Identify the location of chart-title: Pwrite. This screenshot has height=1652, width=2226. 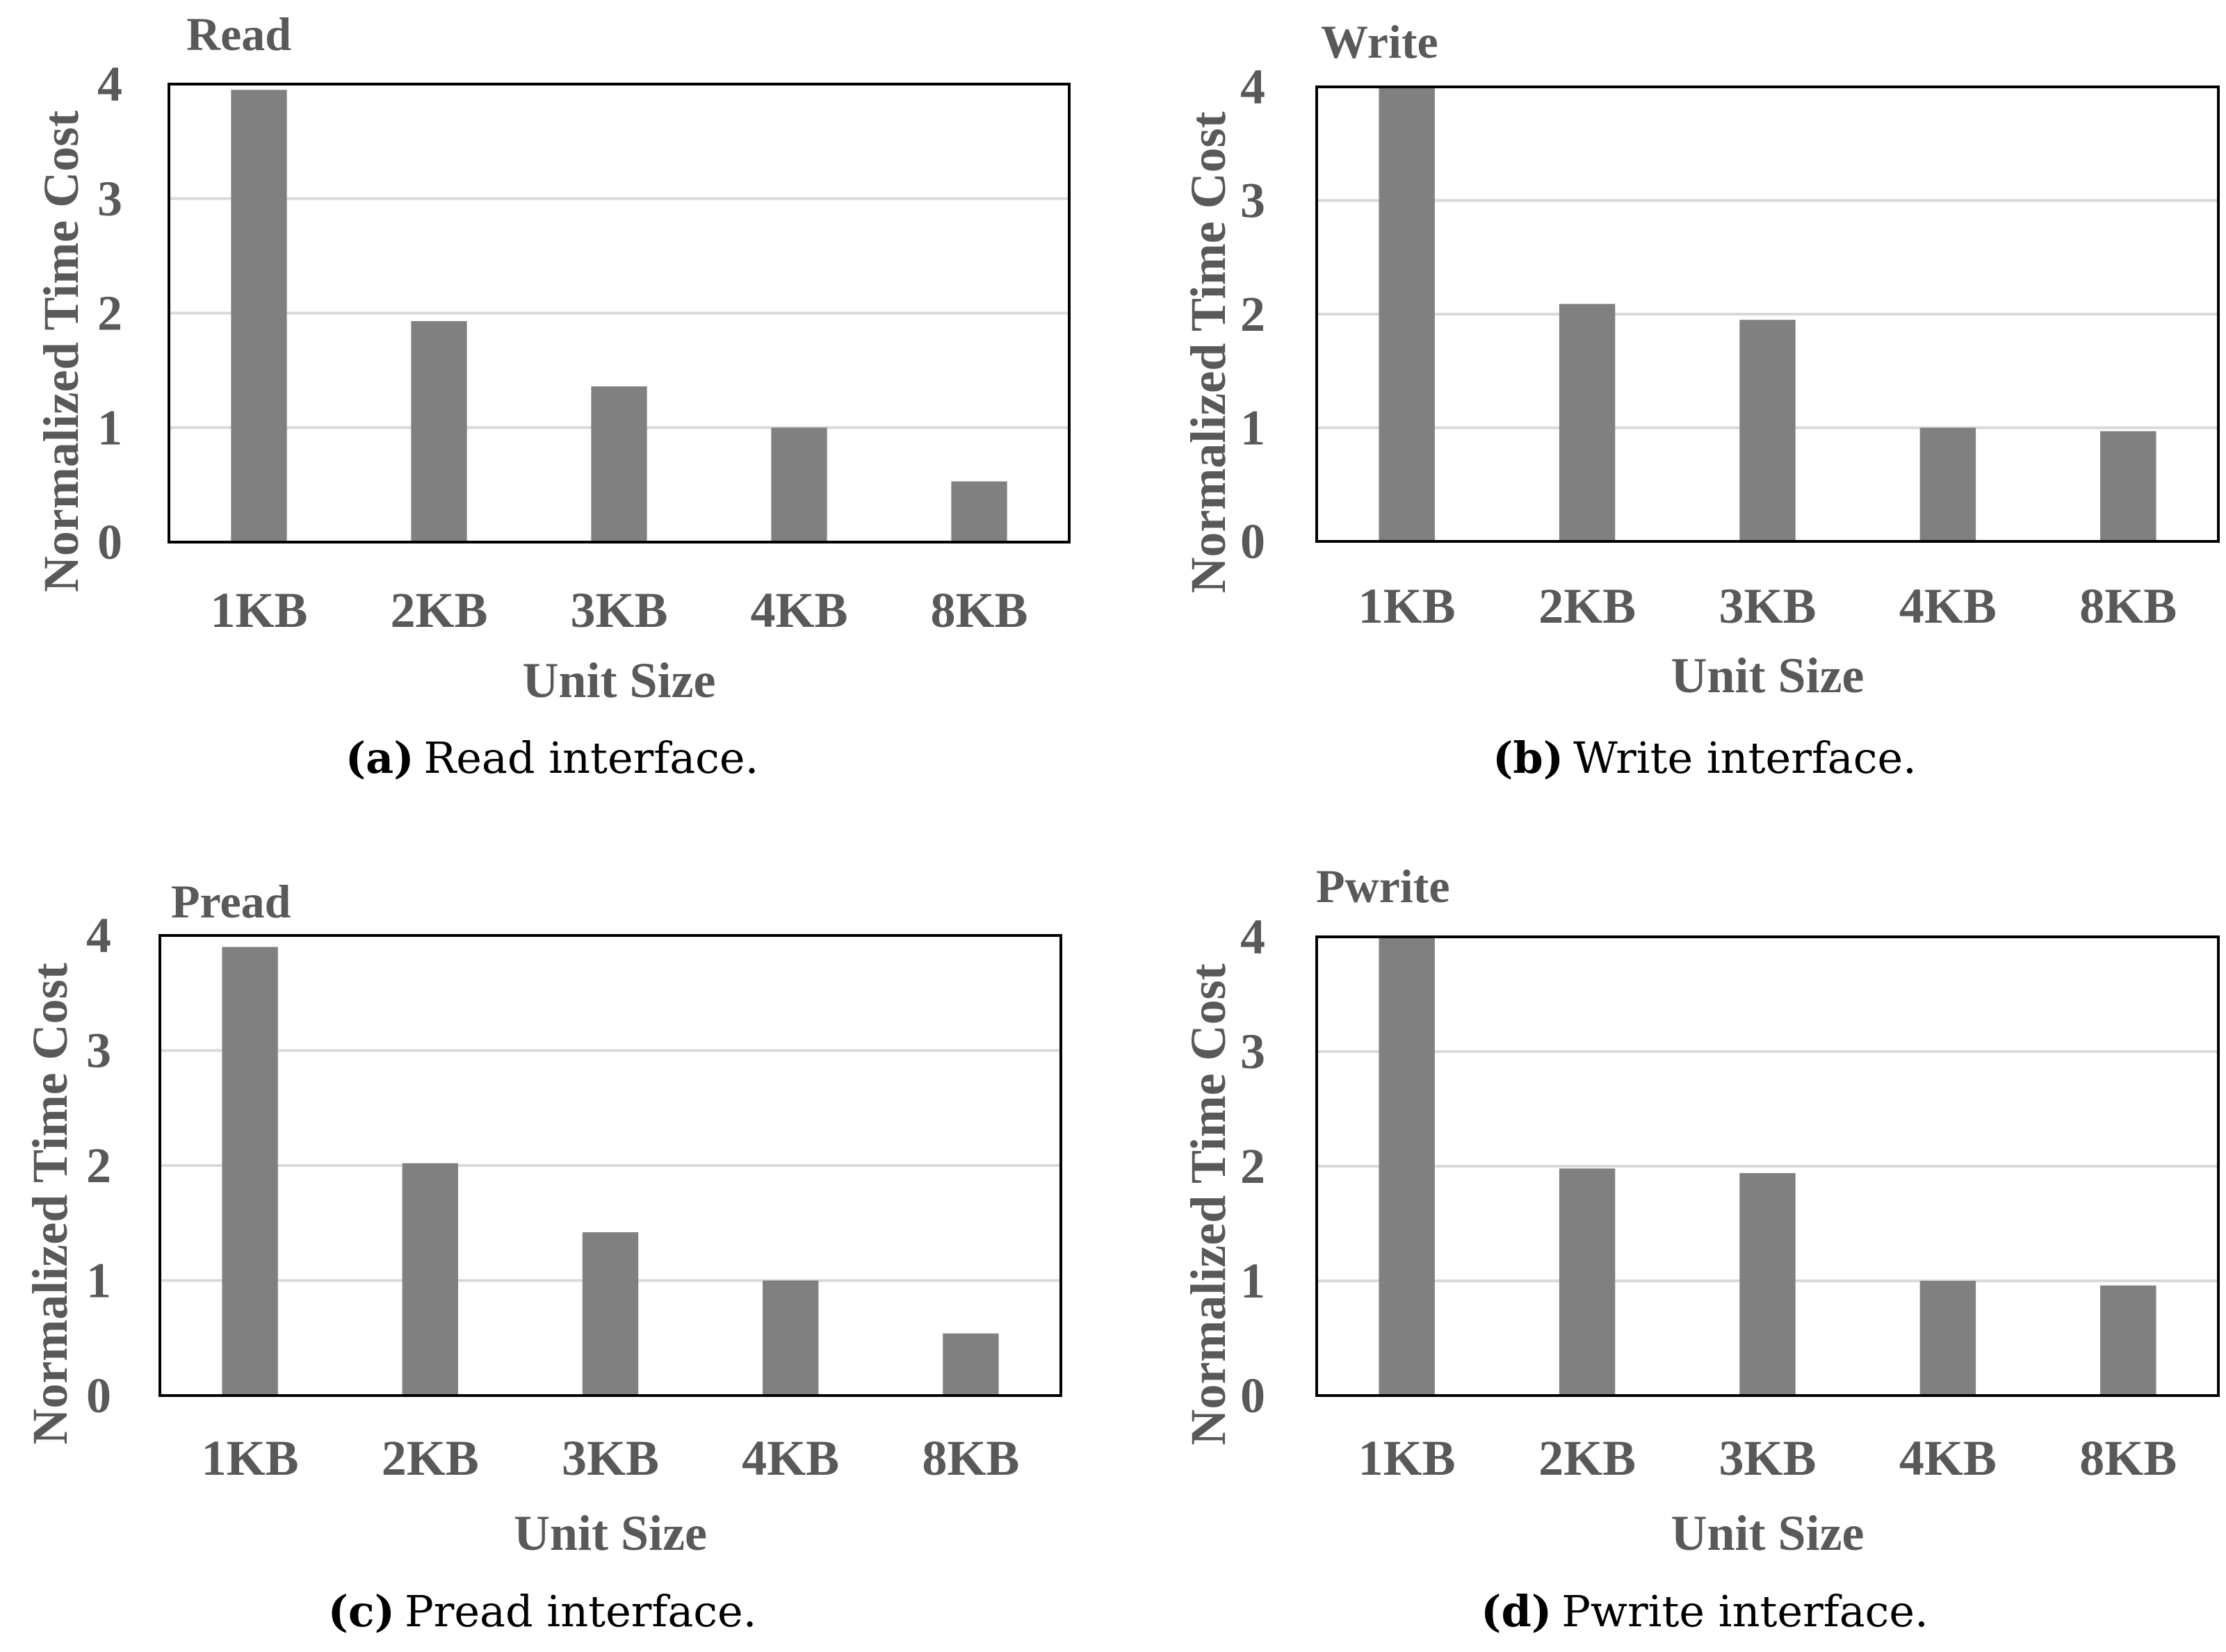
(1383, 886).